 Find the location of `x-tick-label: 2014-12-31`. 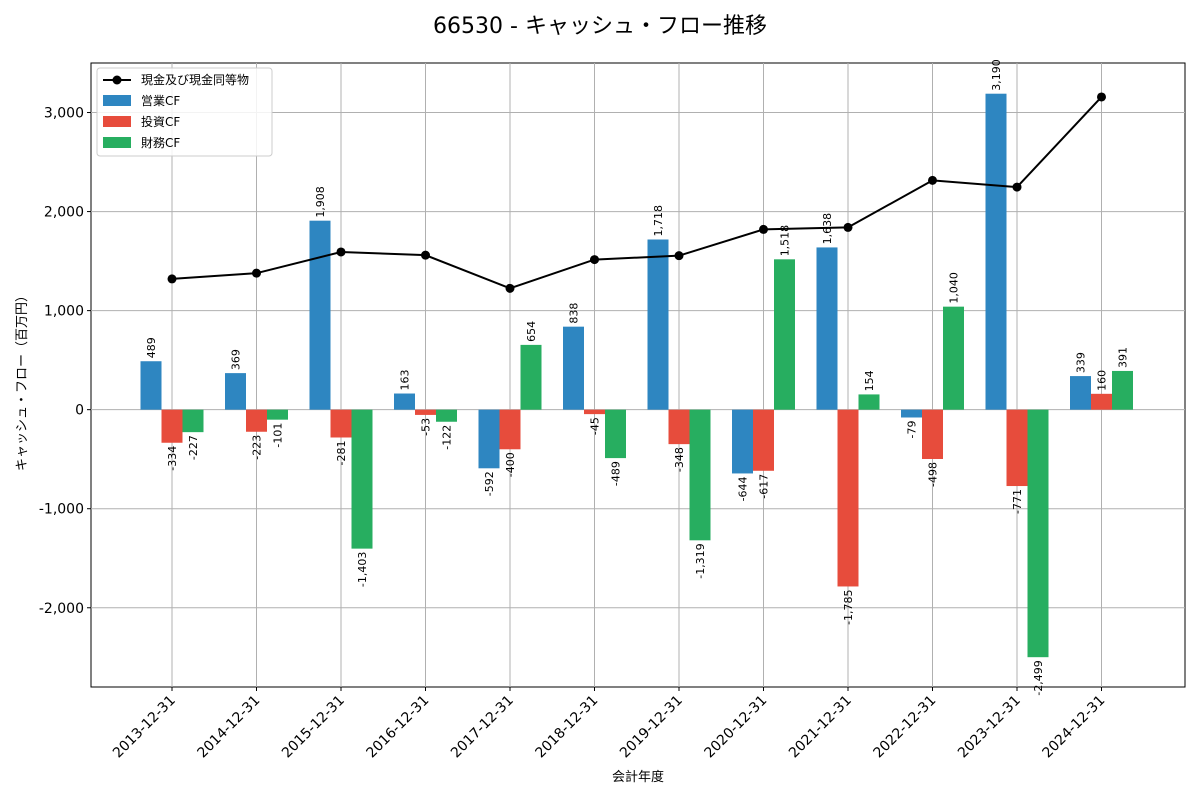

x-tick-label: 2014-12-31 is located at coordinates (228, 727).